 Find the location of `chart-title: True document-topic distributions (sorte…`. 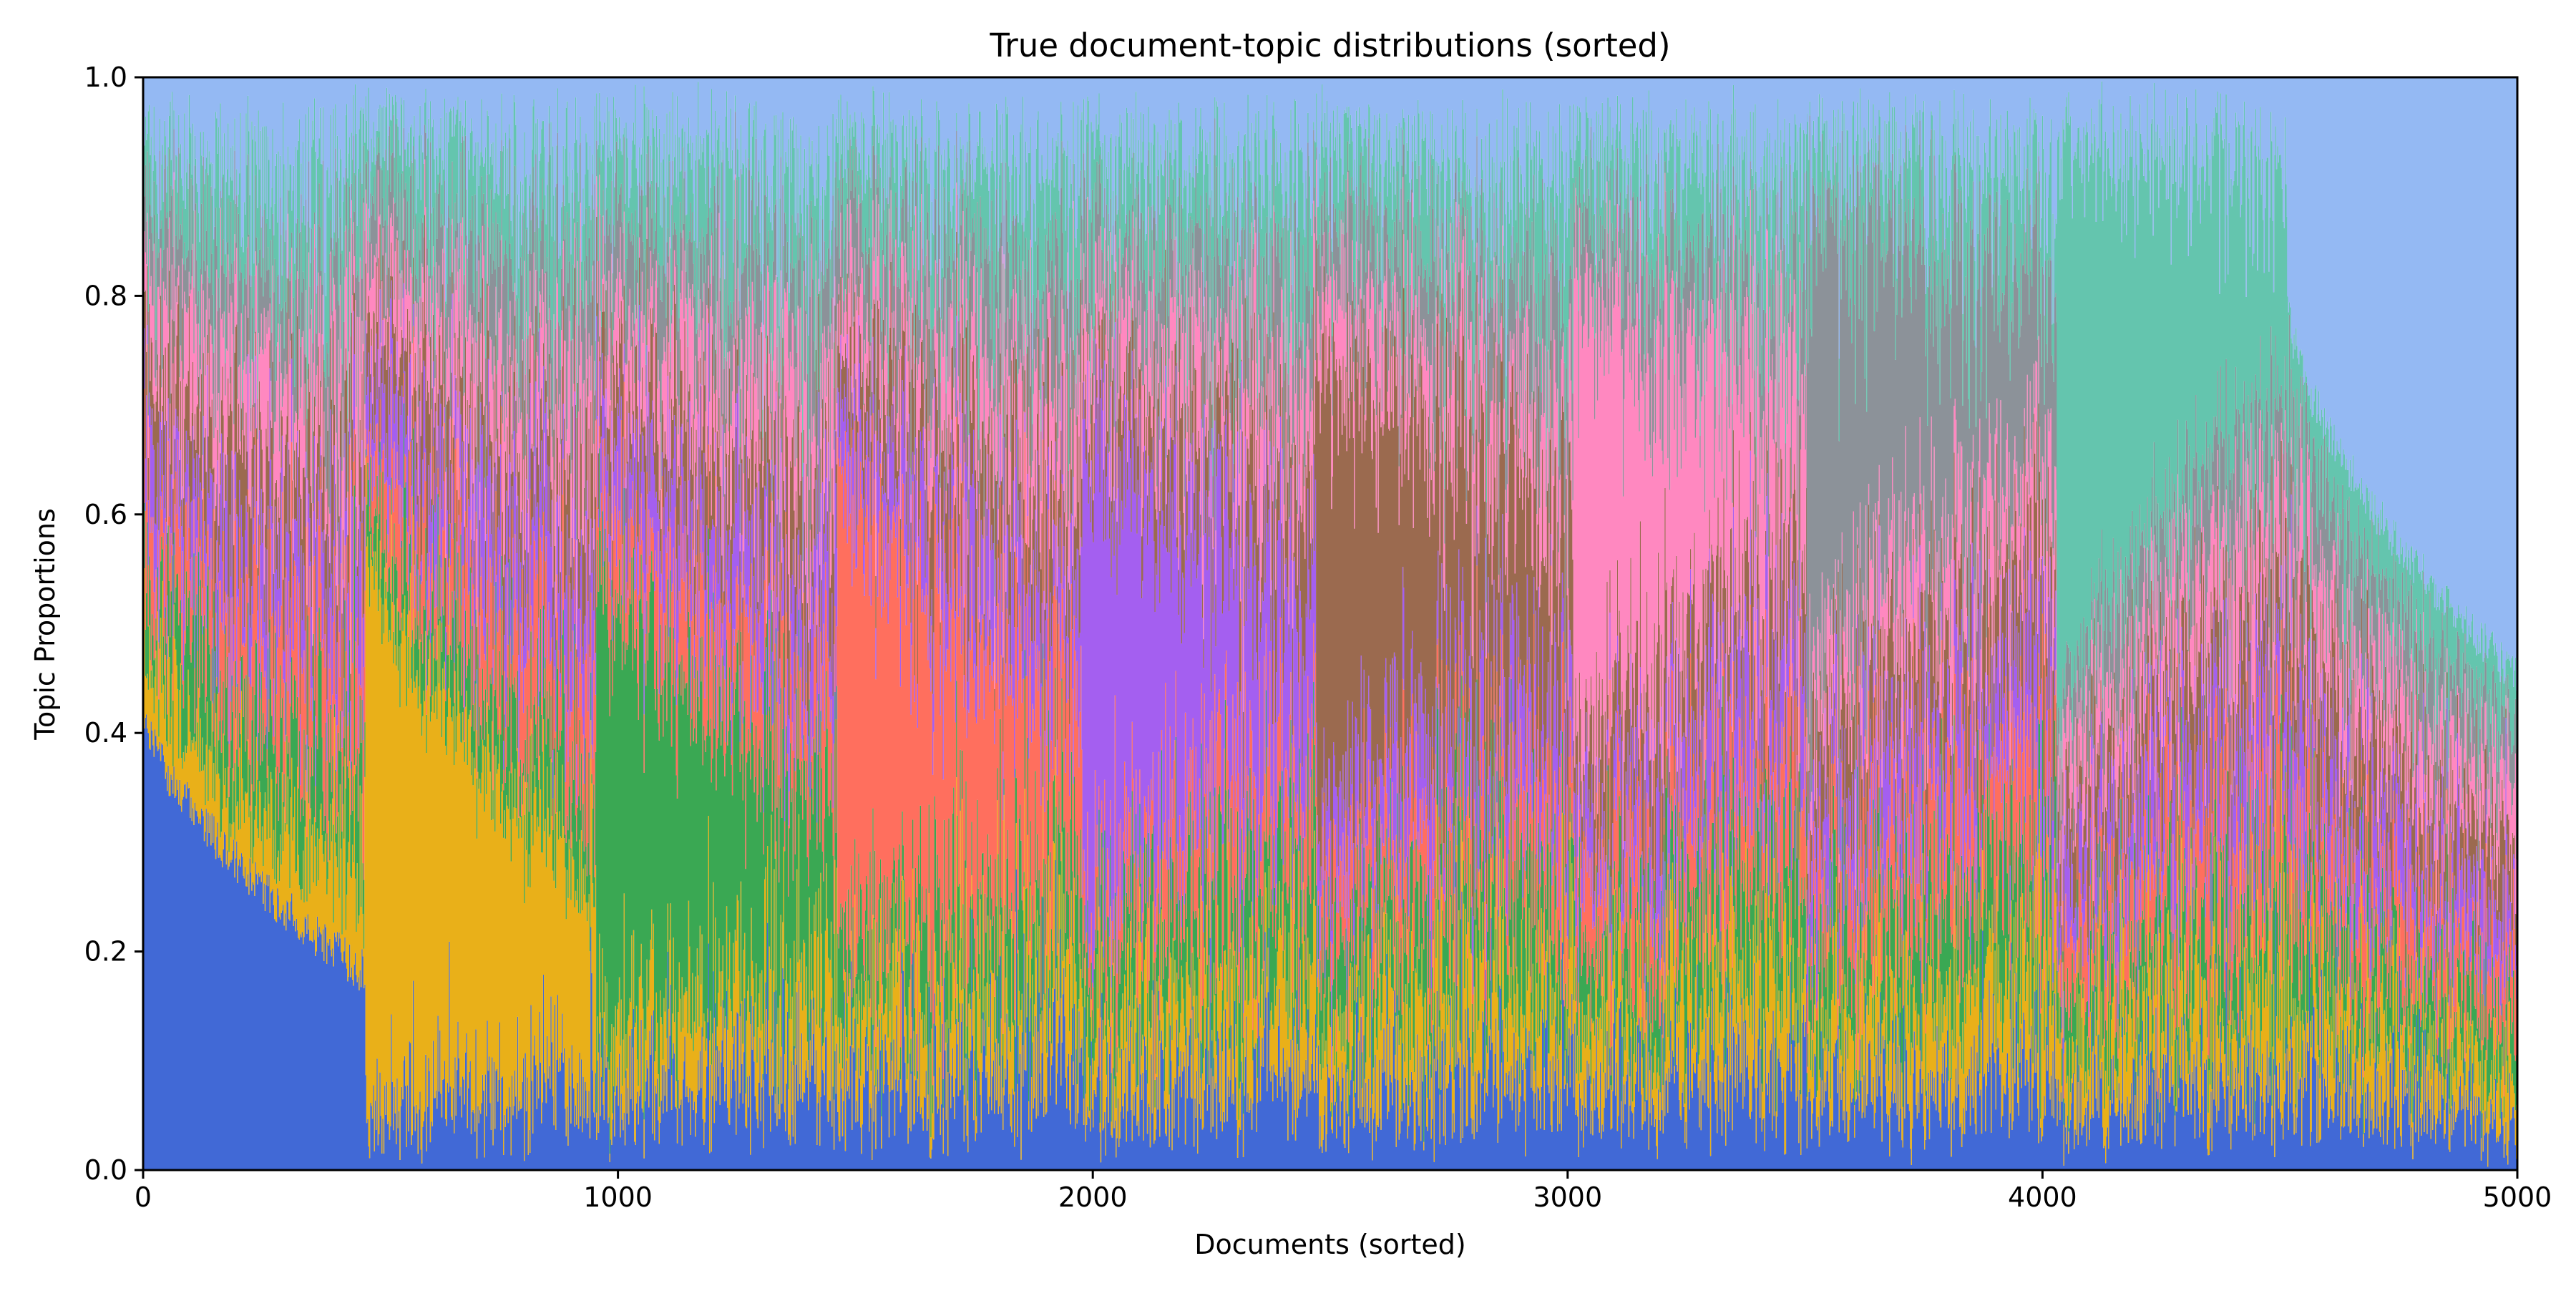

chart-title: True document-topic distributions (sorte… is located at coordinates (1329, 45).